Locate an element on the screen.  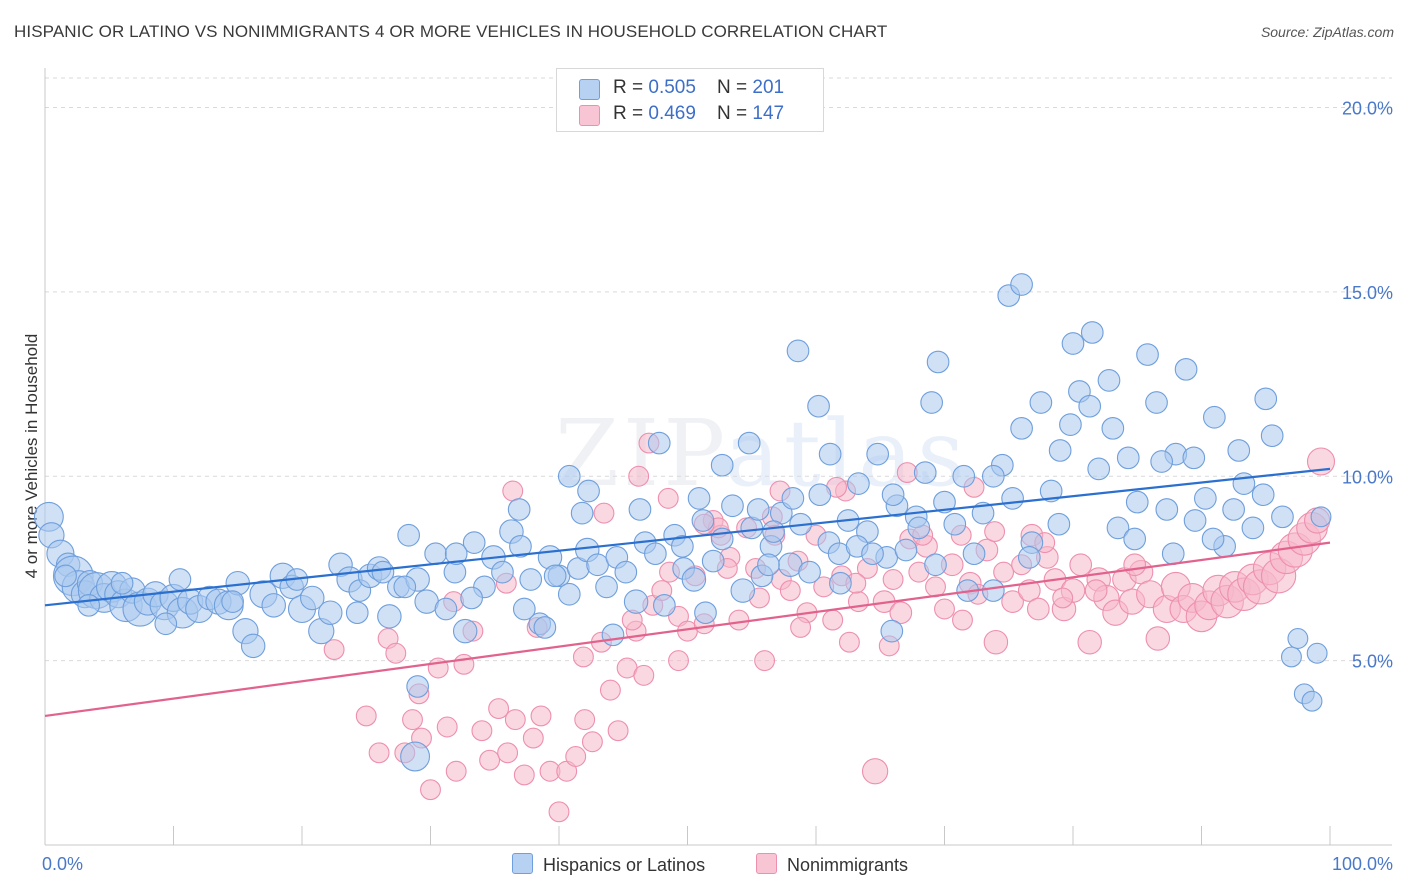
y-tick-label-2: 15.0% is located at coordinates (1367, 293).